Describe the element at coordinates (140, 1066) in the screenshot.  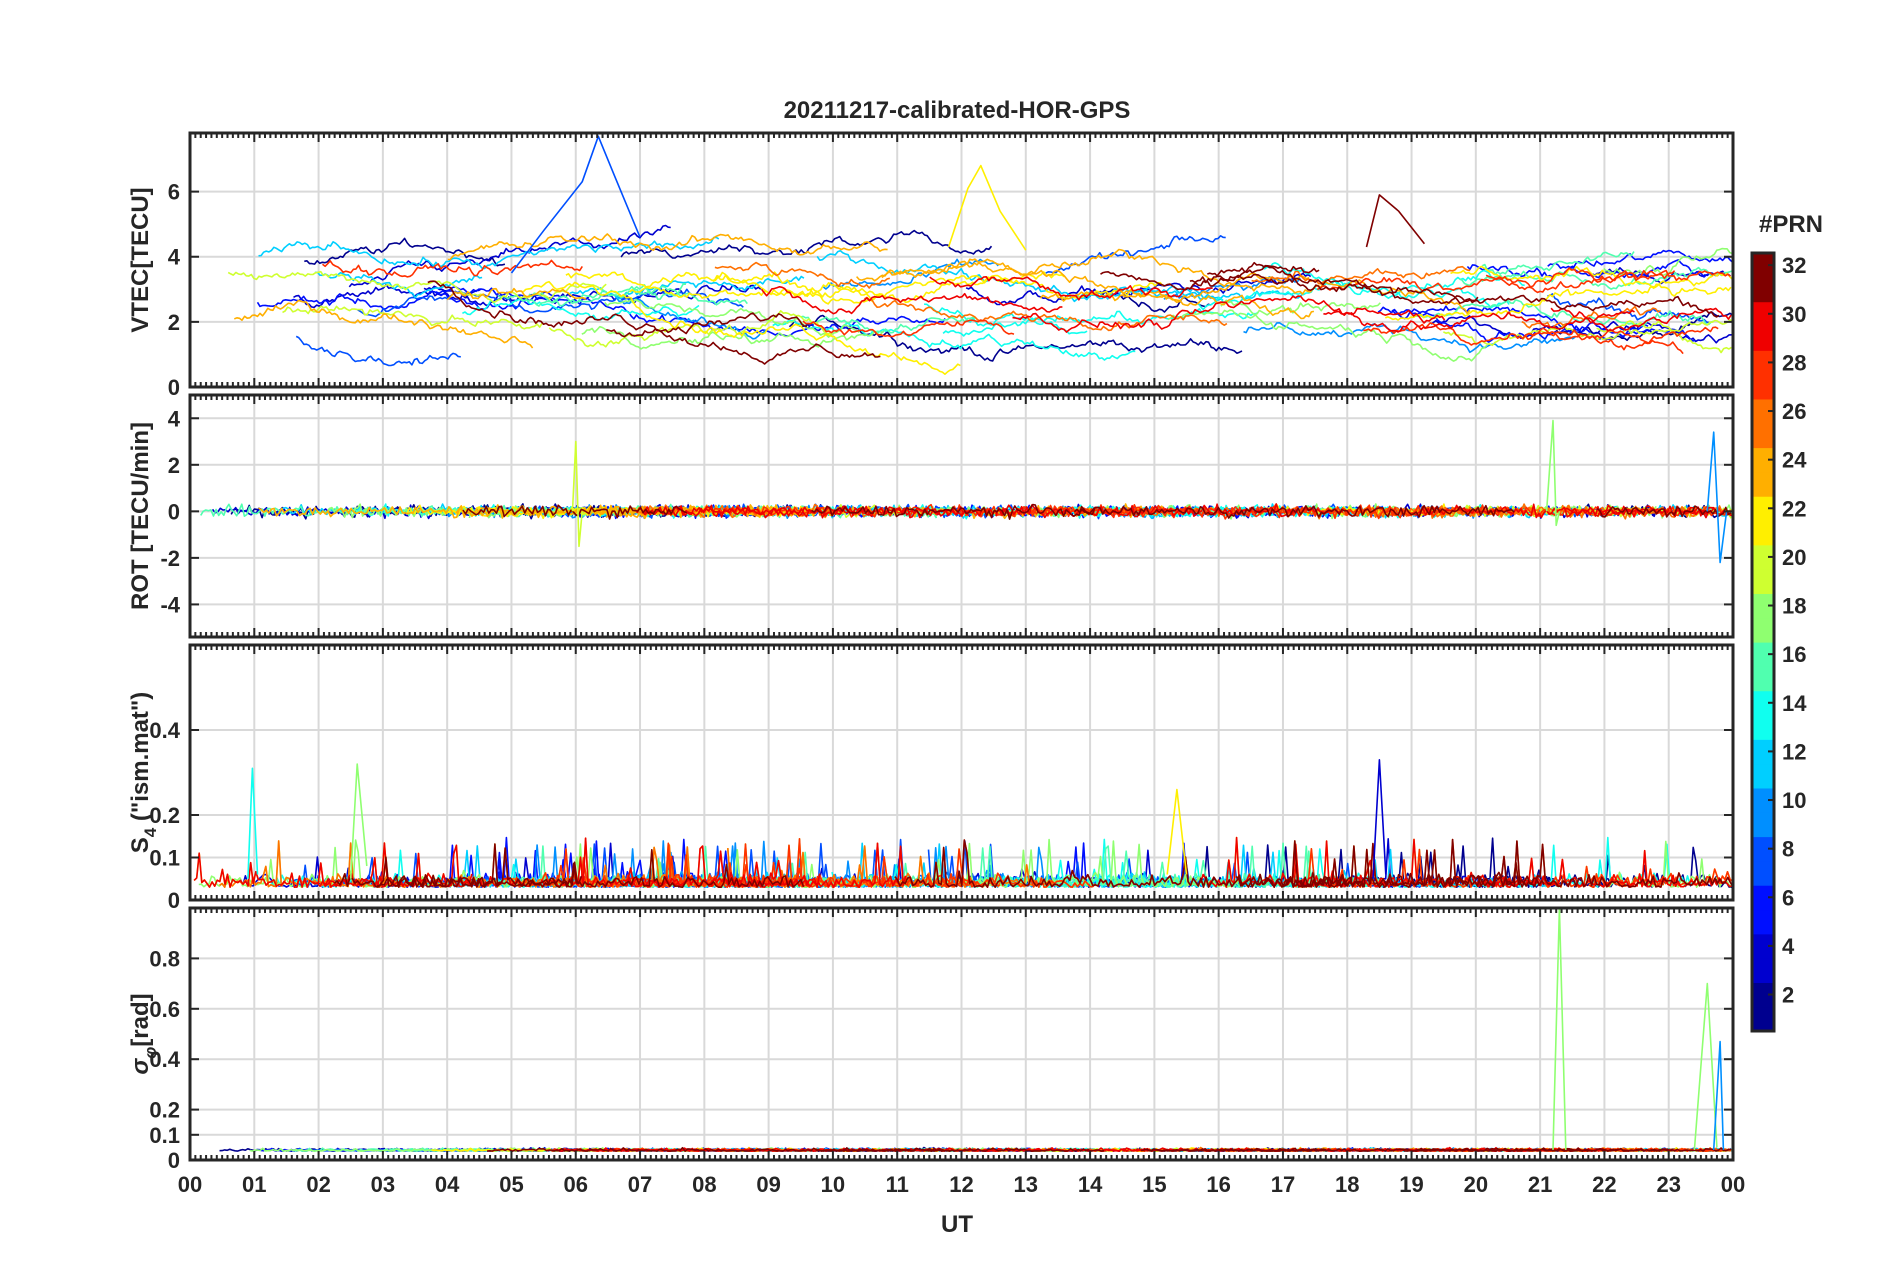
I see `y-axis-label-main: σ` at that location.